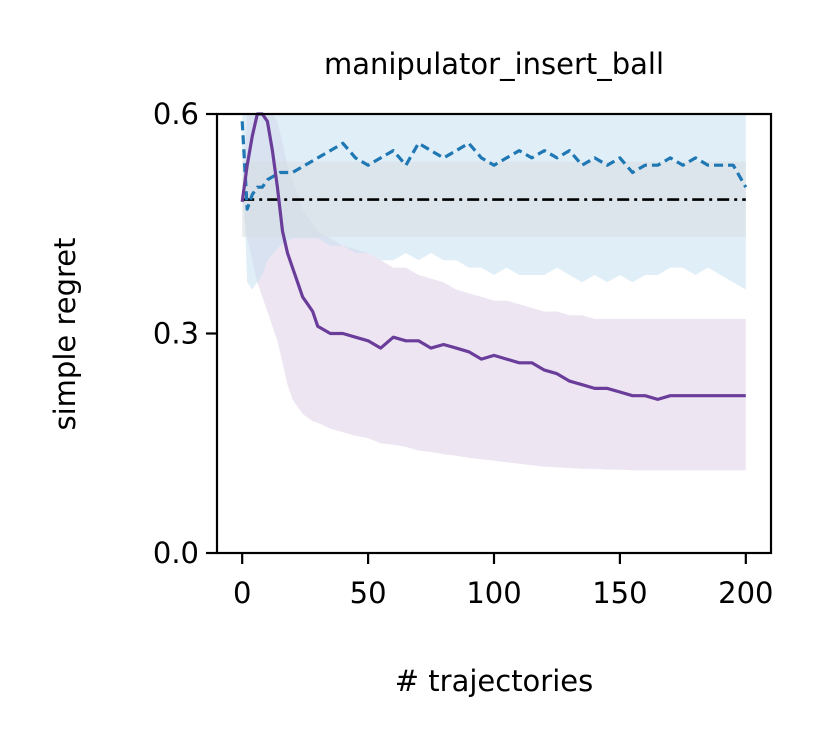  What do you see at coordinates (745, 593) in the screenshot?
I see `x-tick-label: 200` at bounding box center [745, 593].